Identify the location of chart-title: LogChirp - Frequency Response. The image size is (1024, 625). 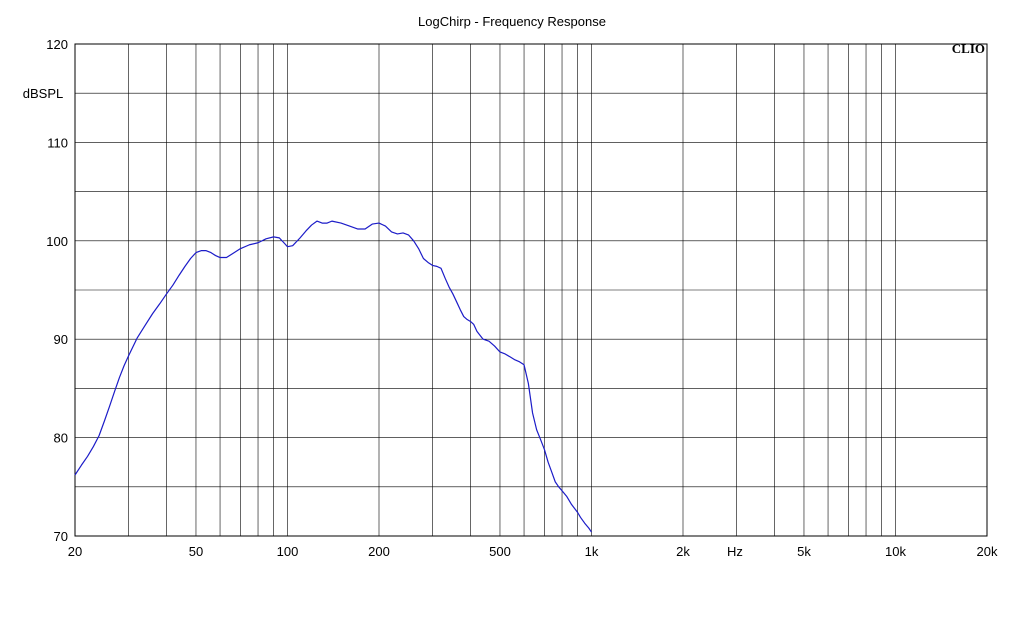
(512, 21).